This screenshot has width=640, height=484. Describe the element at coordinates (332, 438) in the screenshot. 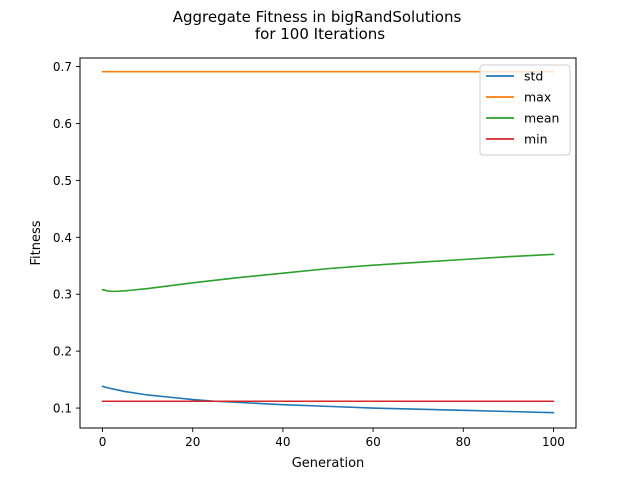

I see `x-axis: 0 20 40 60 80 100` at that location.